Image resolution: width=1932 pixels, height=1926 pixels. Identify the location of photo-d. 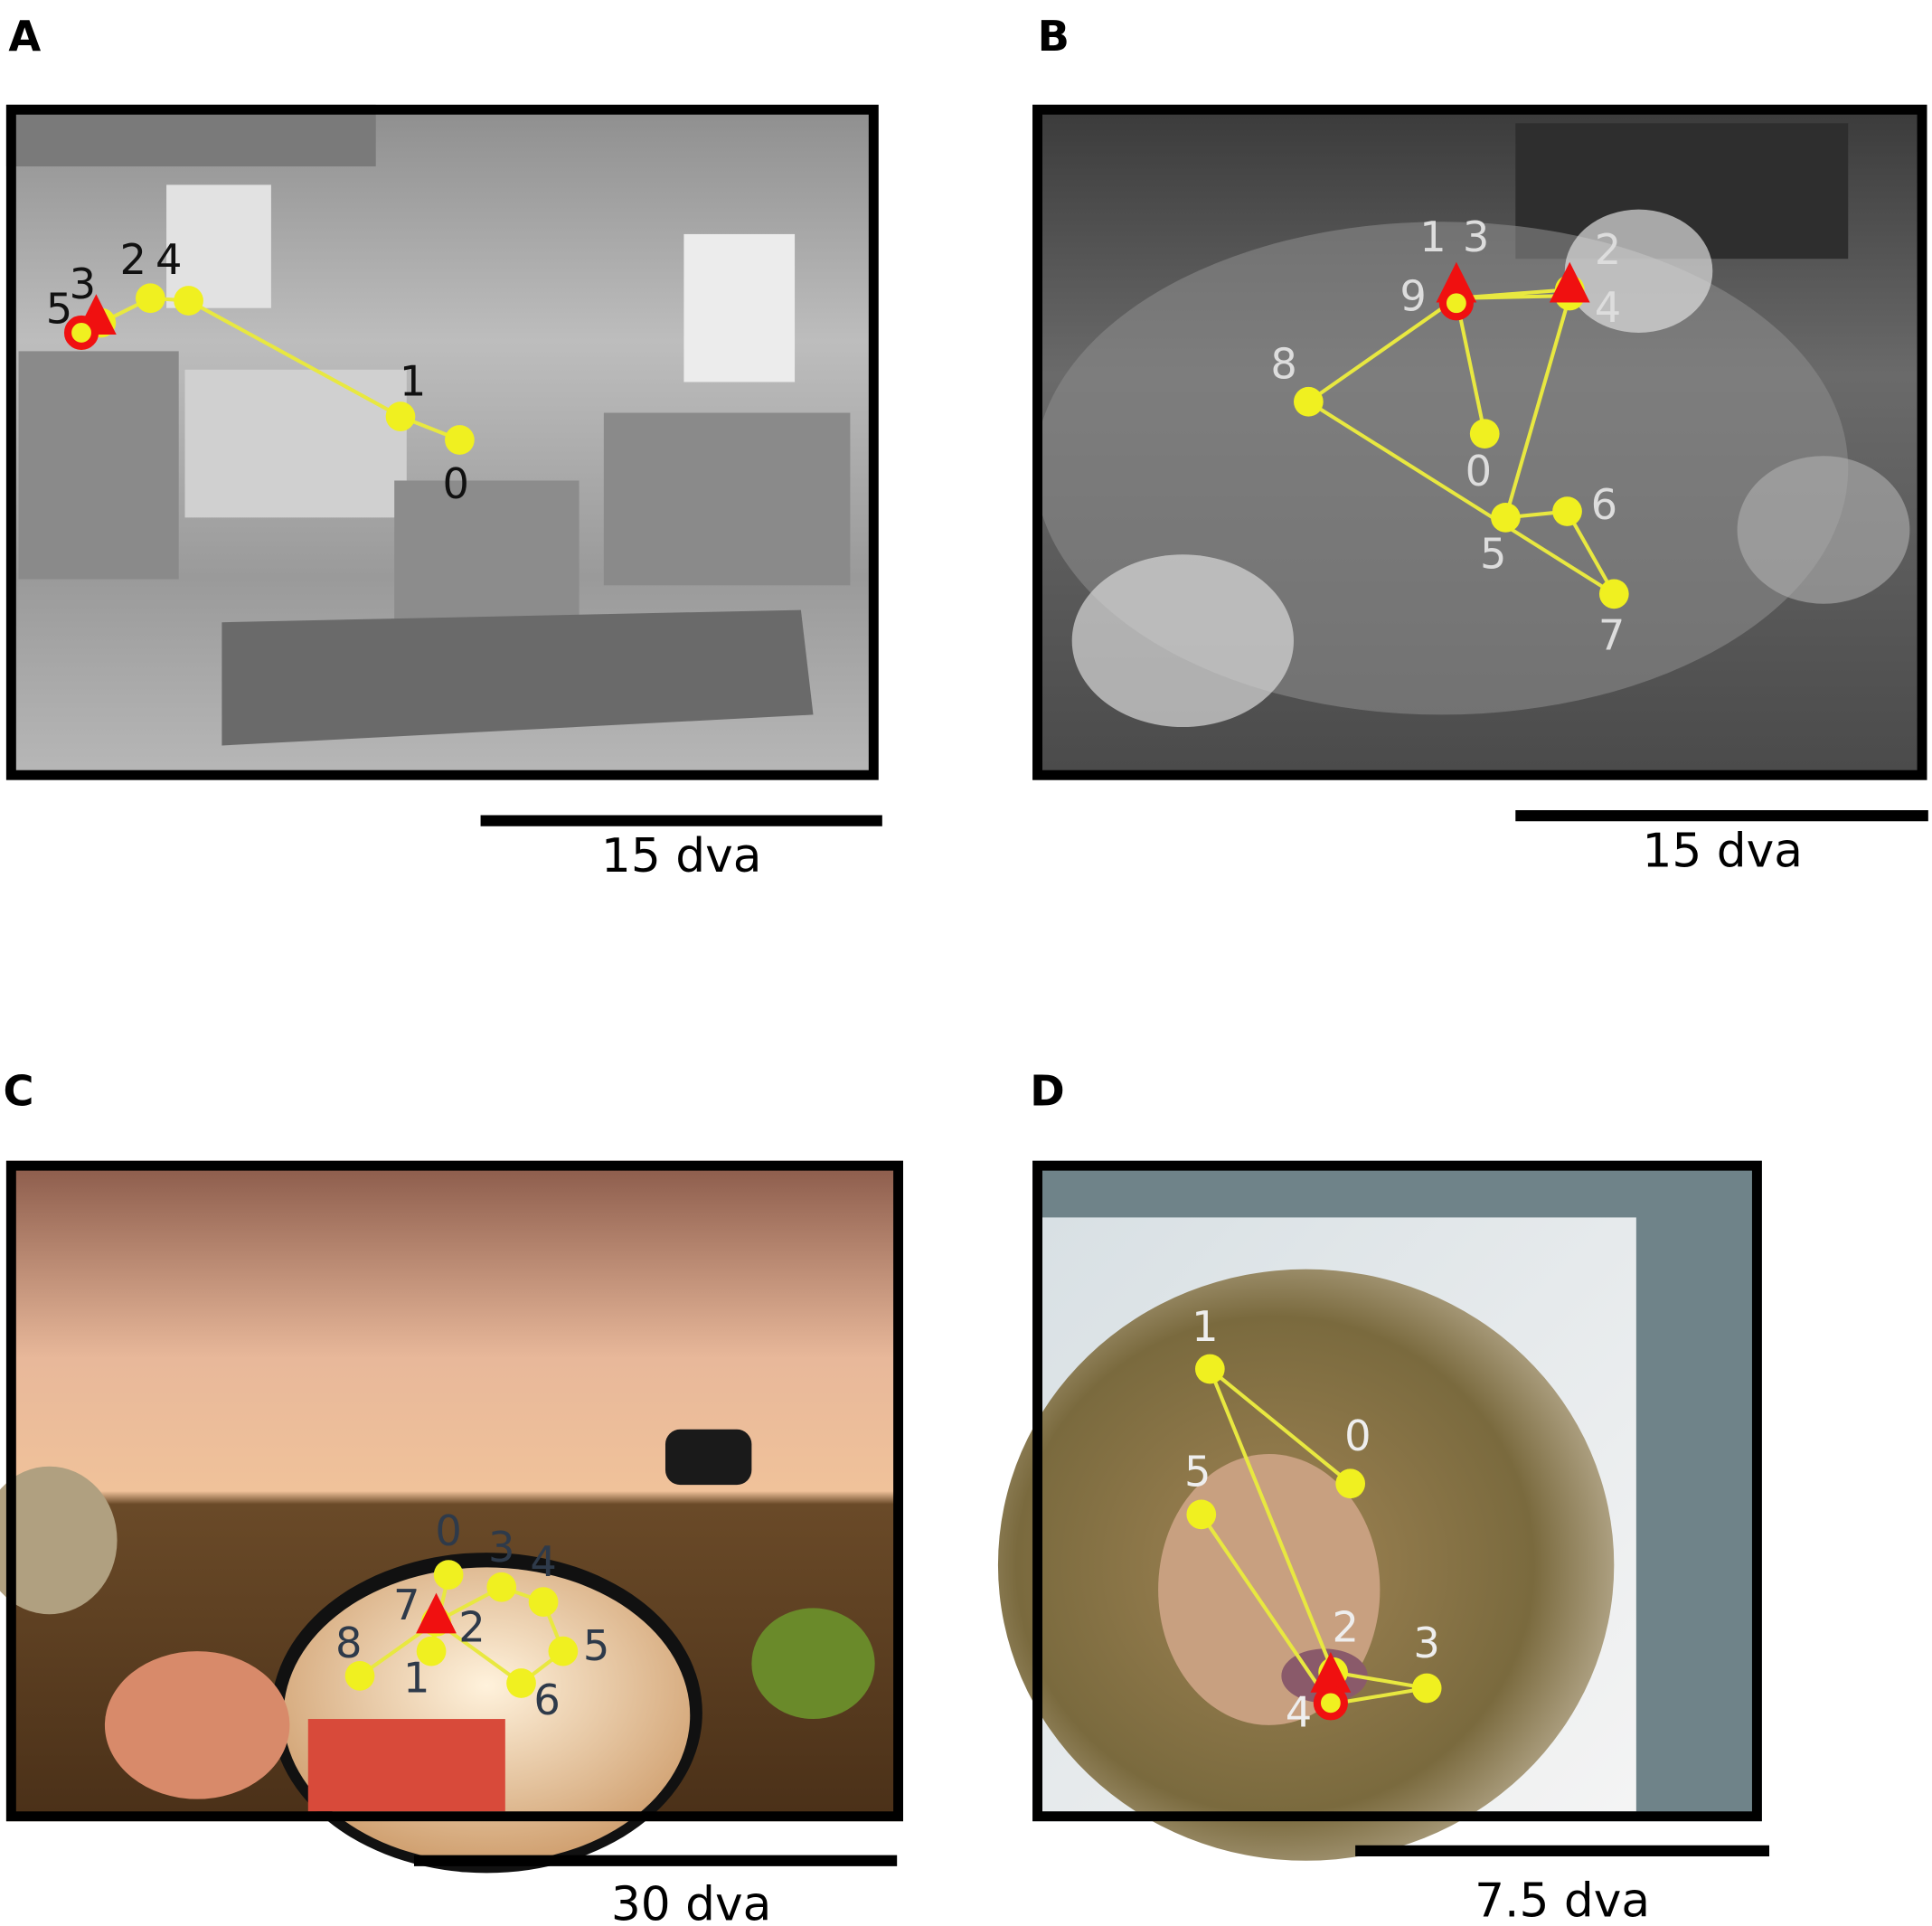
(1379, 1511).